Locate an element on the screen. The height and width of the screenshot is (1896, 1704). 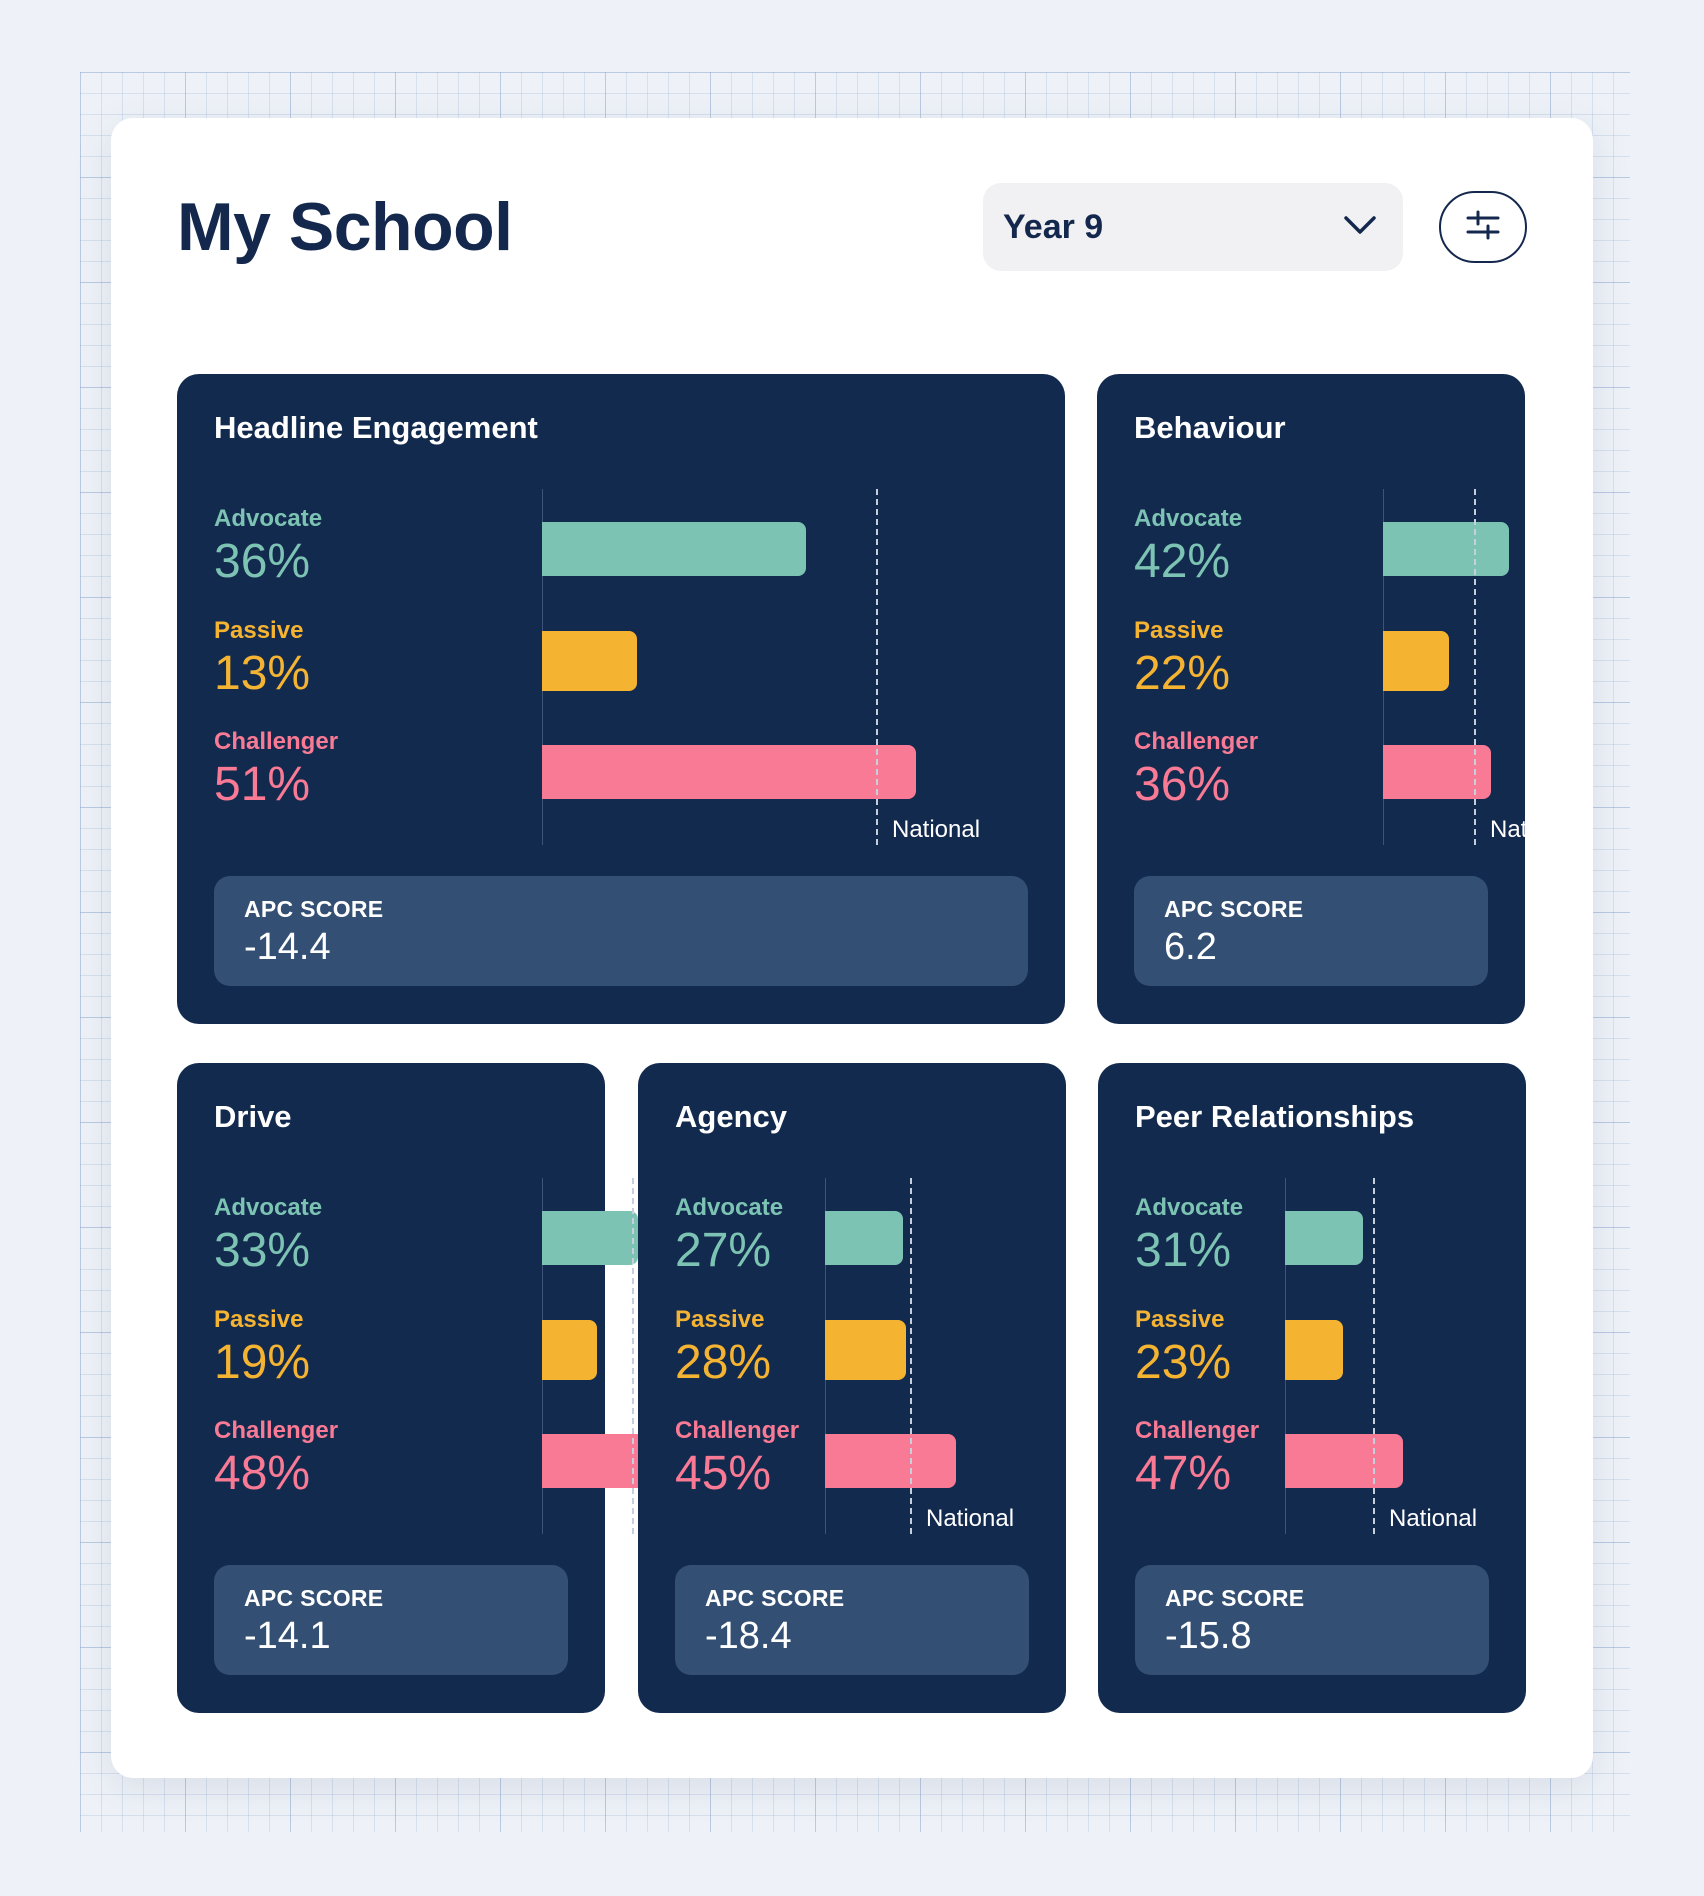
card-title: Drive is located at coordinates (253, 1116).